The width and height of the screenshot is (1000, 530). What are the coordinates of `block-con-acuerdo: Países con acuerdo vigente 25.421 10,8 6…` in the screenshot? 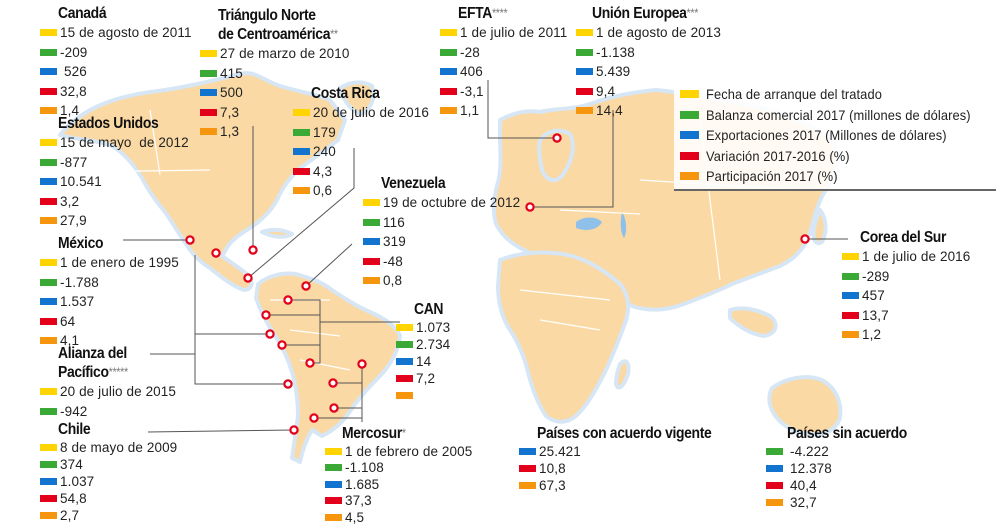 It's located at (625, 459).